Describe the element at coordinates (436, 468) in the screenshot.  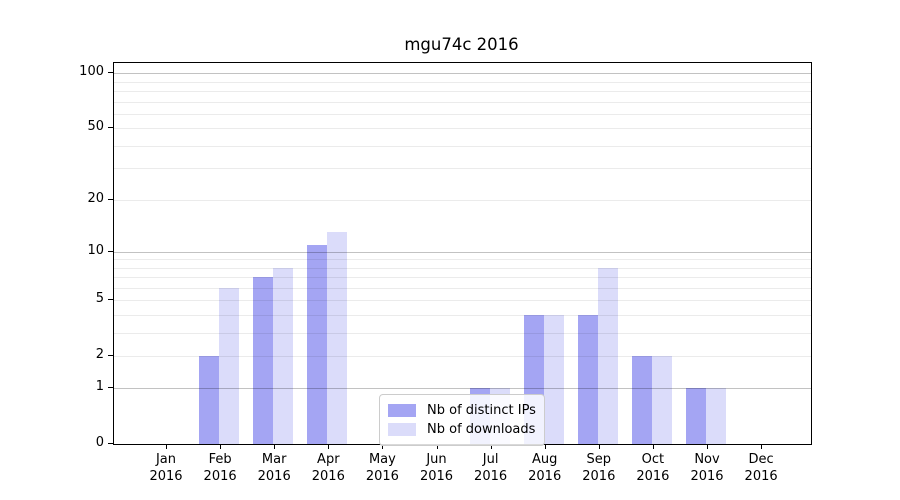
I see `x-tick-label-jun: Jun 2016` at that location.